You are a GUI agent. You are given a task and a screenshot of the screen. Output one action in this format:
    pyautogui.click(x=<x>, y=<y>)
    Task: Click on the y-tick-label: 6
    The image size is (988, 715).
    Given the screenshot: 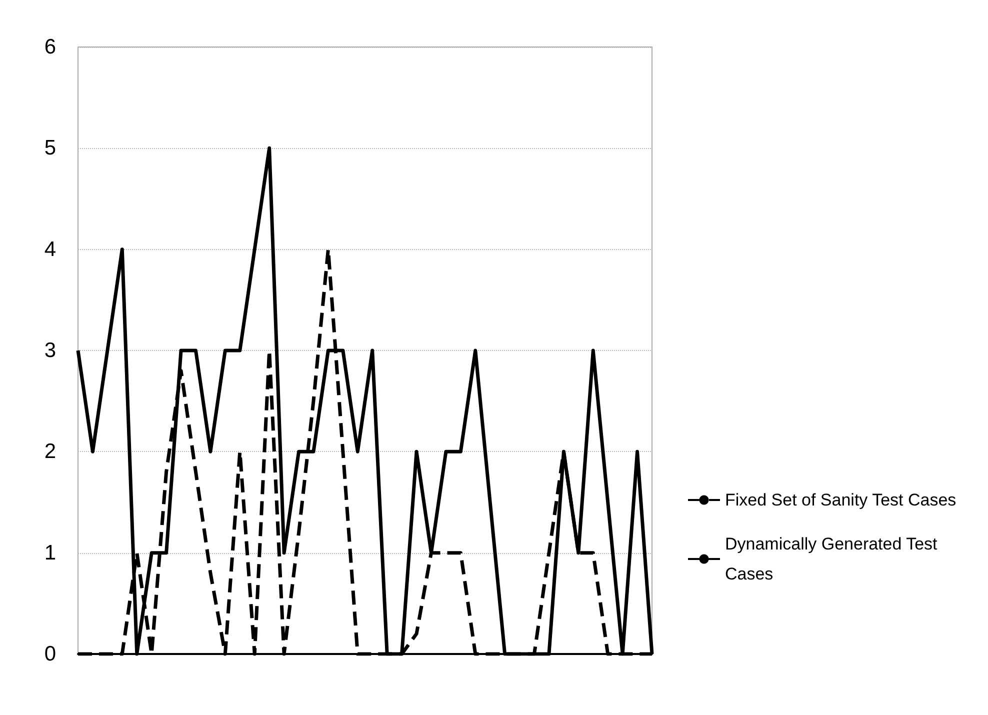 What is the action you would take?
    pyautogui.click(x=50, y=47)
    